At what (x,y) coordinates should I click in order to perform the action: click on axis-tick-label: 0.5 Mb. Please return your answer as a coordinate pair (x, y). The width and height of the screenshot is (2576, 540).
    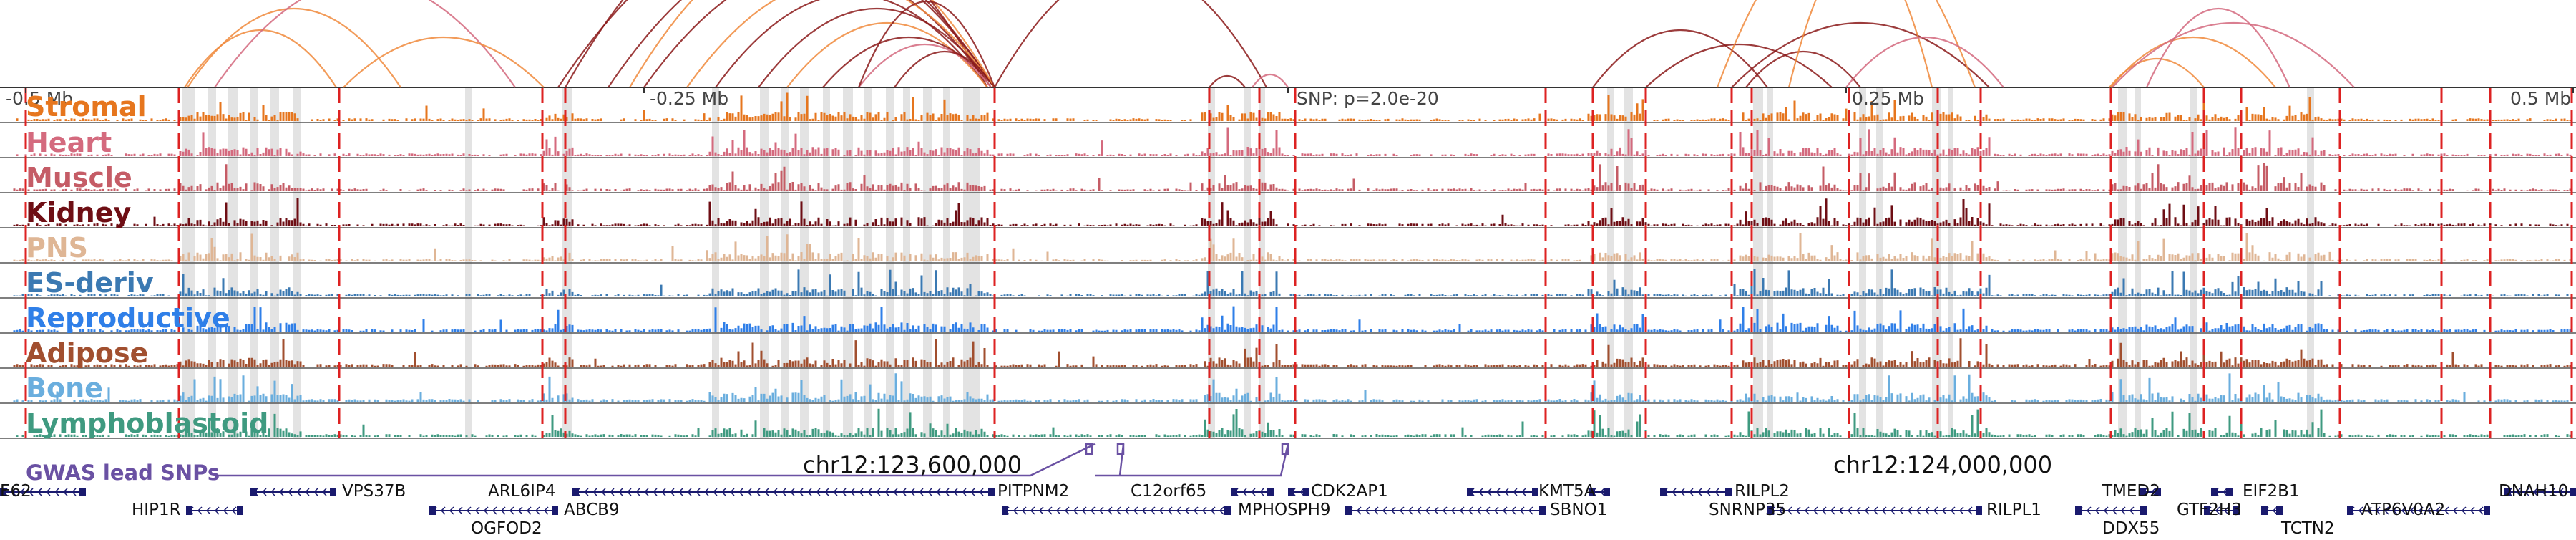
    Looking at the image, I should click on (2541, 98).